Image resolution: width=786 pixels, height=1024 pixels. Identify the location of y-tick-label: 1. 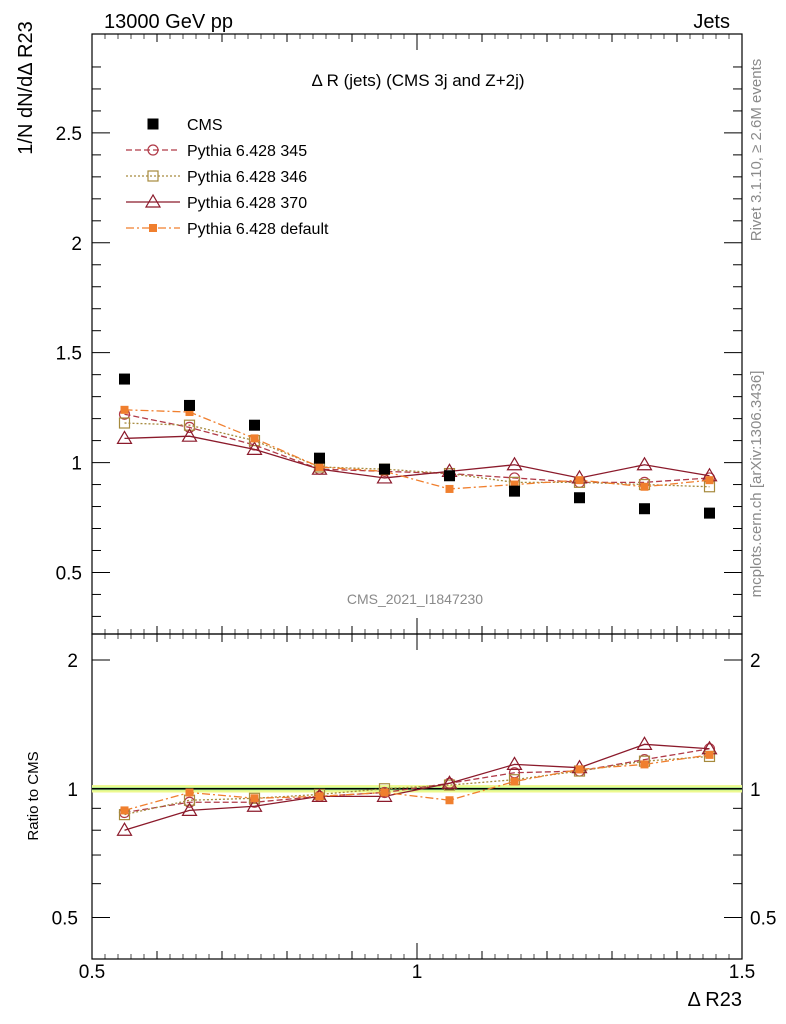
(76, 464).